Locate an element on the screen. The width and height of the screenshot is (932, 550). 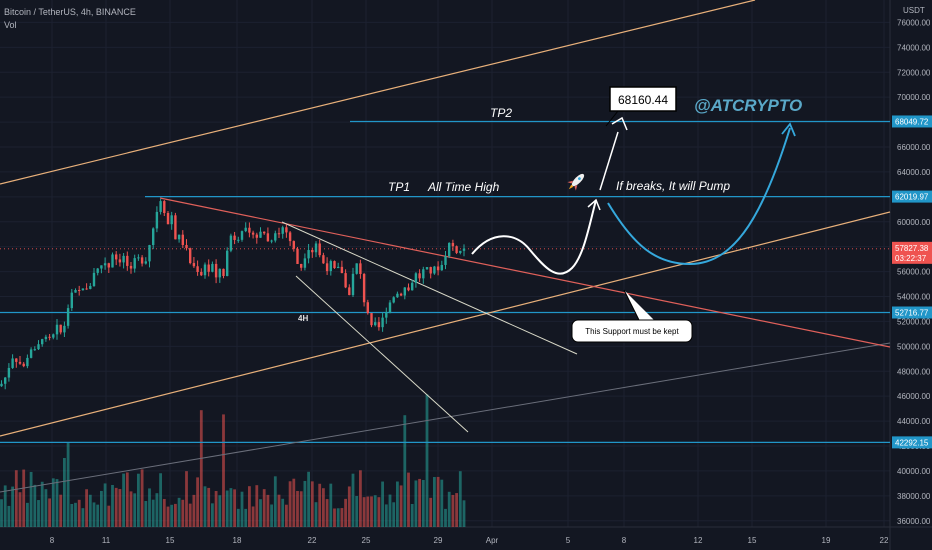
x-tick-label: 11 is located at coordinates (106, 540).